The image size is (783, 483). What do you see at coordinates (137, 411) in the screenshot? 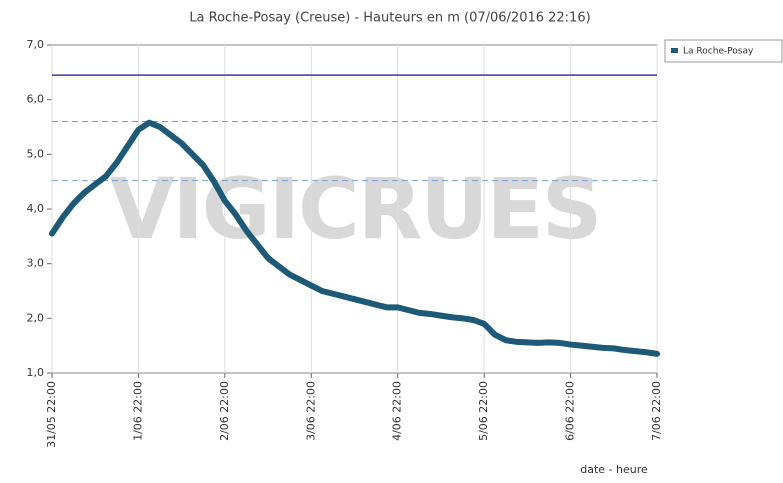
I see `x-tick-label: 1/06 22:00` at bounding box center [137, 411].